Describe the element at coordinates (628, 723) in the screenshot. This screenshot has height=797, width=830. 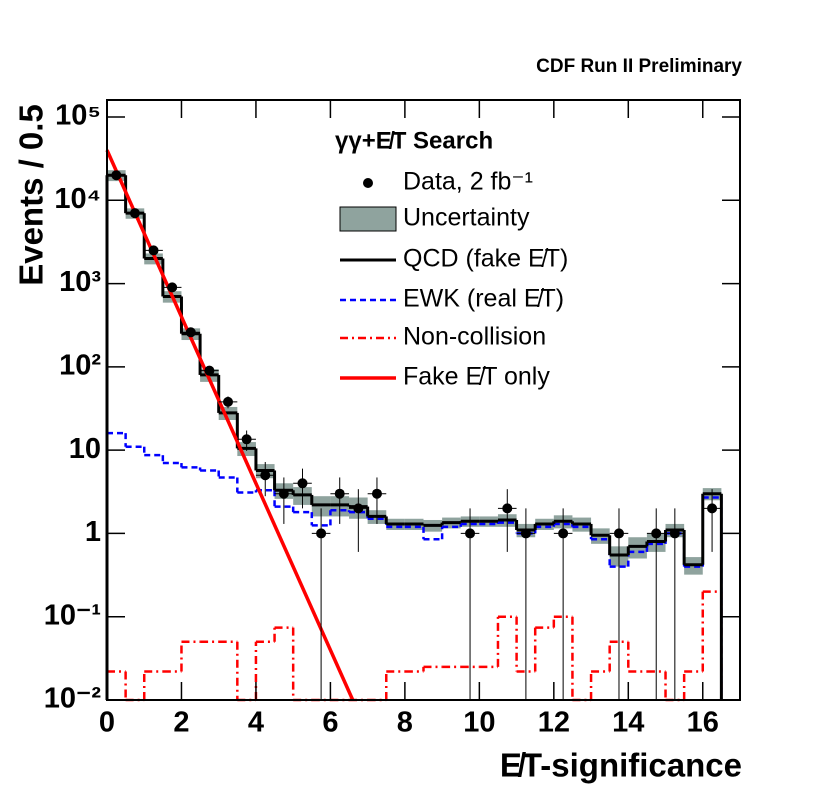
I see `x-tick-label: 14` at that location.